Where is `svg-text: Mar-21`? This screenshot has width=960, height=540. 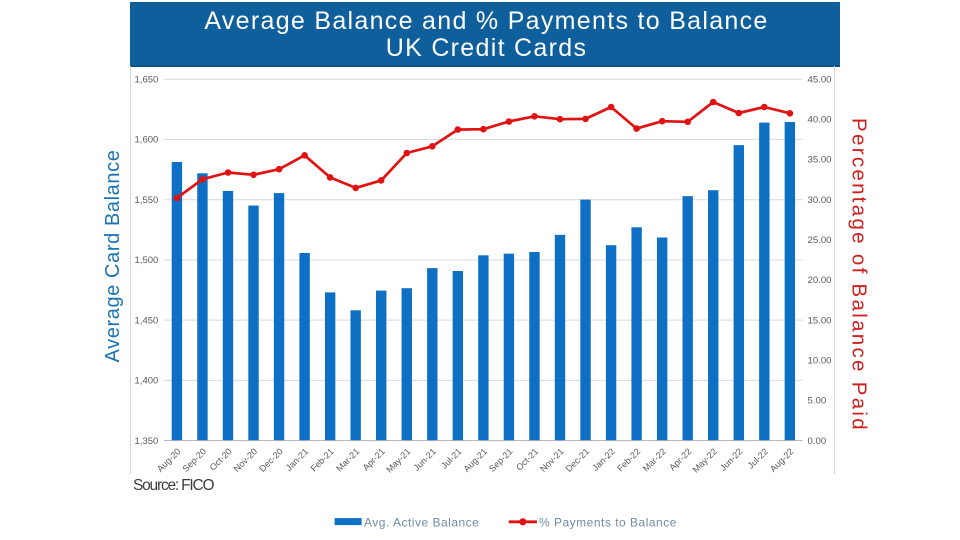 svg-text: Mar-21 is located at coordinates (347, 459).